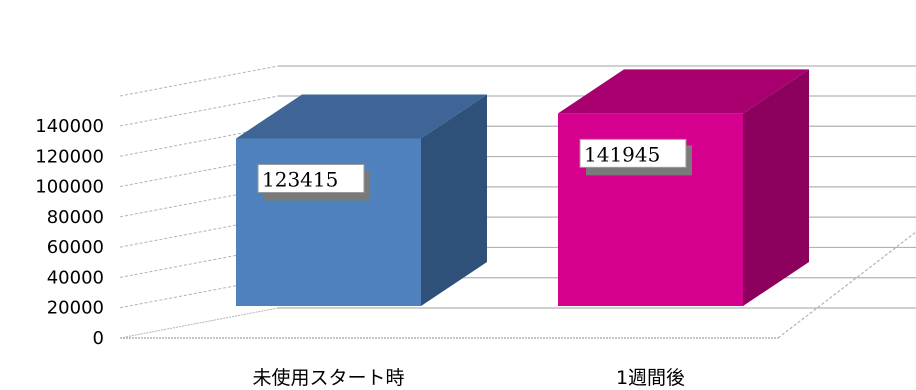 The image size is (916, 390). I want to click on x-axis: 未使用スタート時 1週間後, so click(468, 378).